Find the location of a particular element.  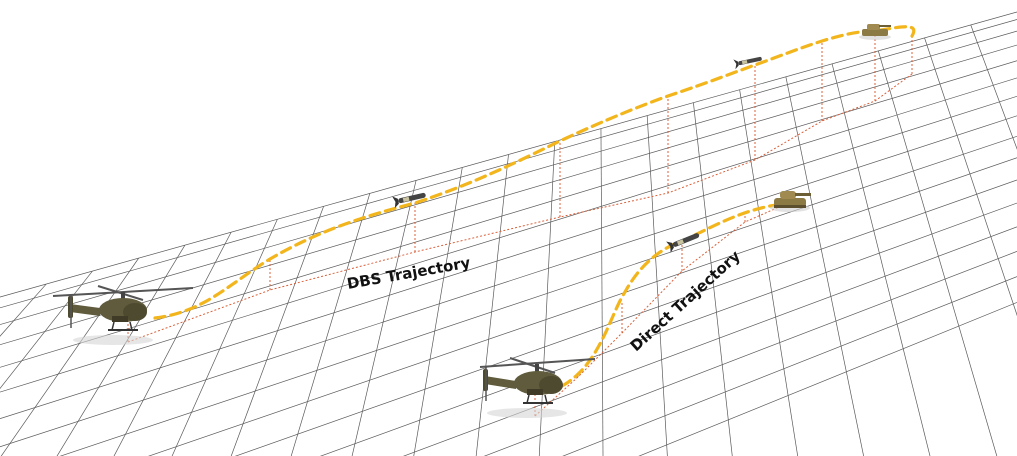

direct-trajectory-label: Direct Trajectory is located at coordinates (685, 301).